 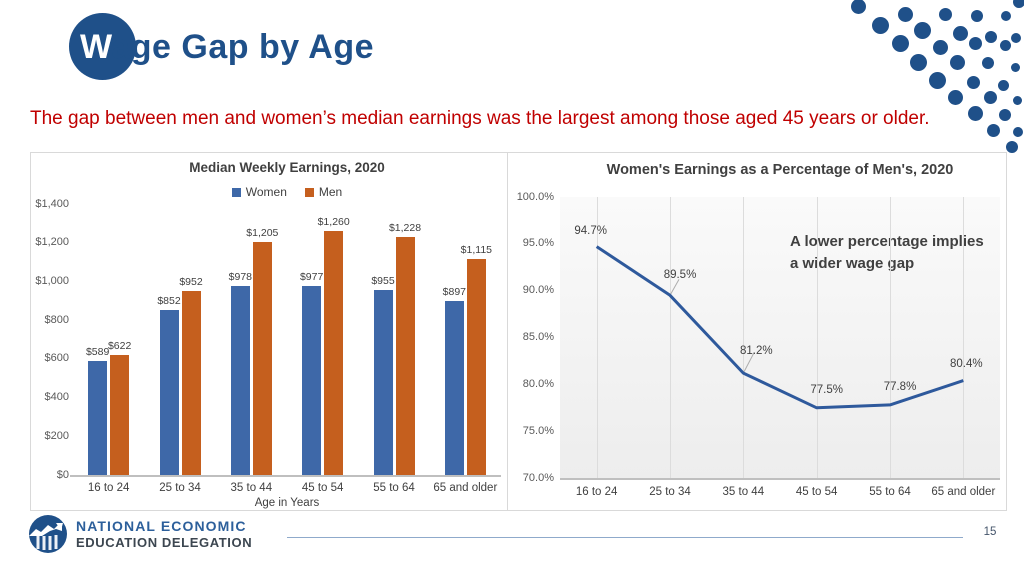 What do you see at coordinates (596, 492) in the screenshot?
I see `x-tick-label: 16 to 24` at bounding box center [596, 492].